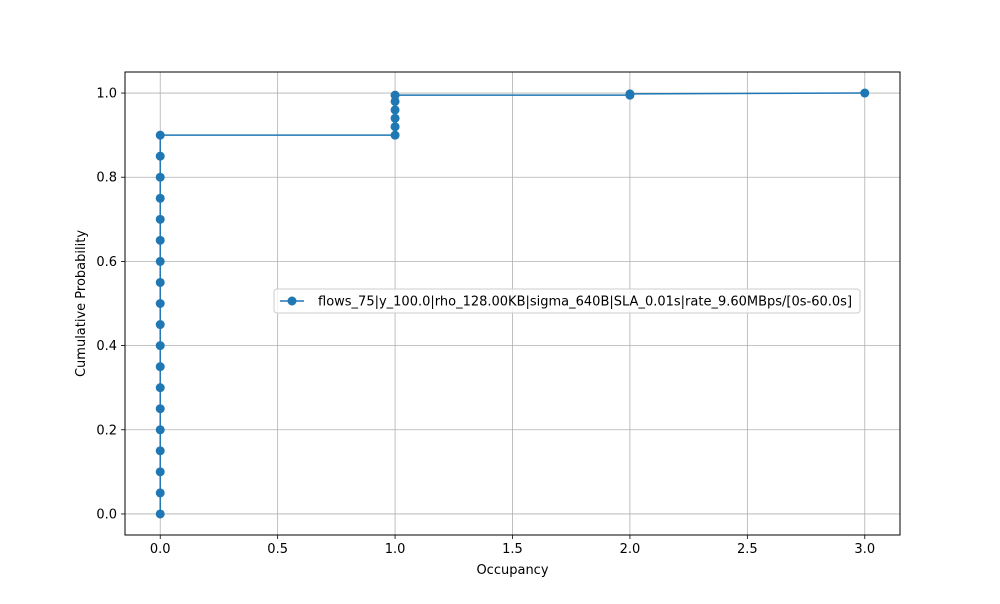  What do you see at coordinates (864, 549) in the screenshot?
I see `x-tick-label: 3.0` at bounding box center [864, 549].